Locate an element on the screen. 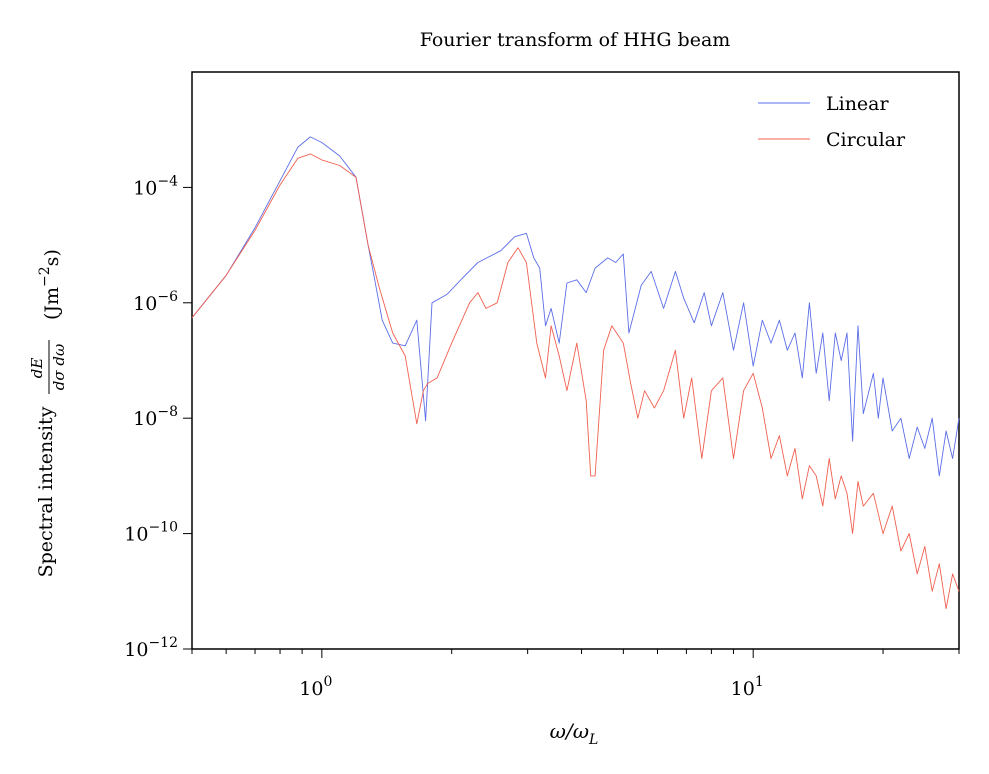 The width and height of the screenshot is (989, 774). x-axis-label-sub: L is located at coordinates (593, 740).